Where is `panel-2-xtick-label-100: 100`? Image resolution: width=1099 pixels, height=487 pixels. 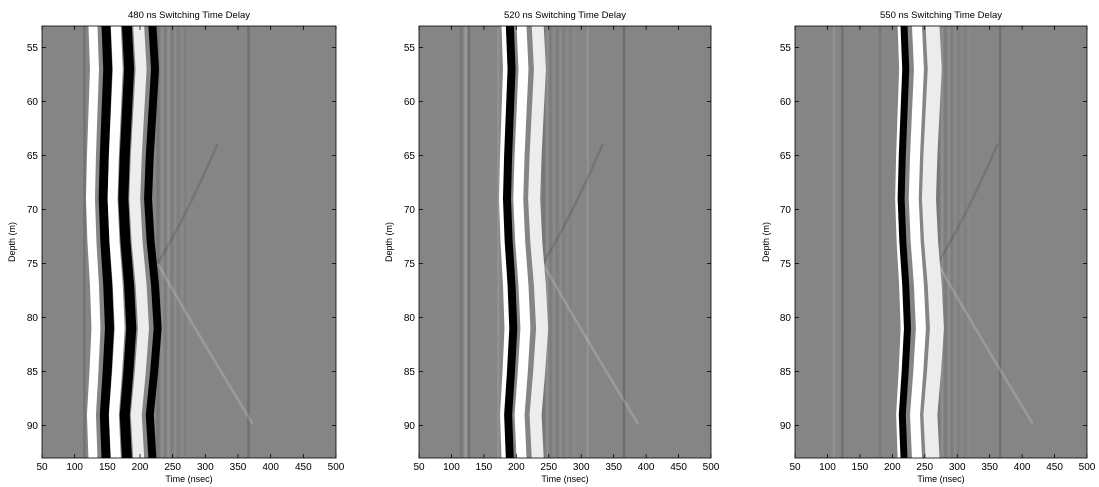 panel-2-xtick-label-100: 100 is located at coordinates (451, 467).